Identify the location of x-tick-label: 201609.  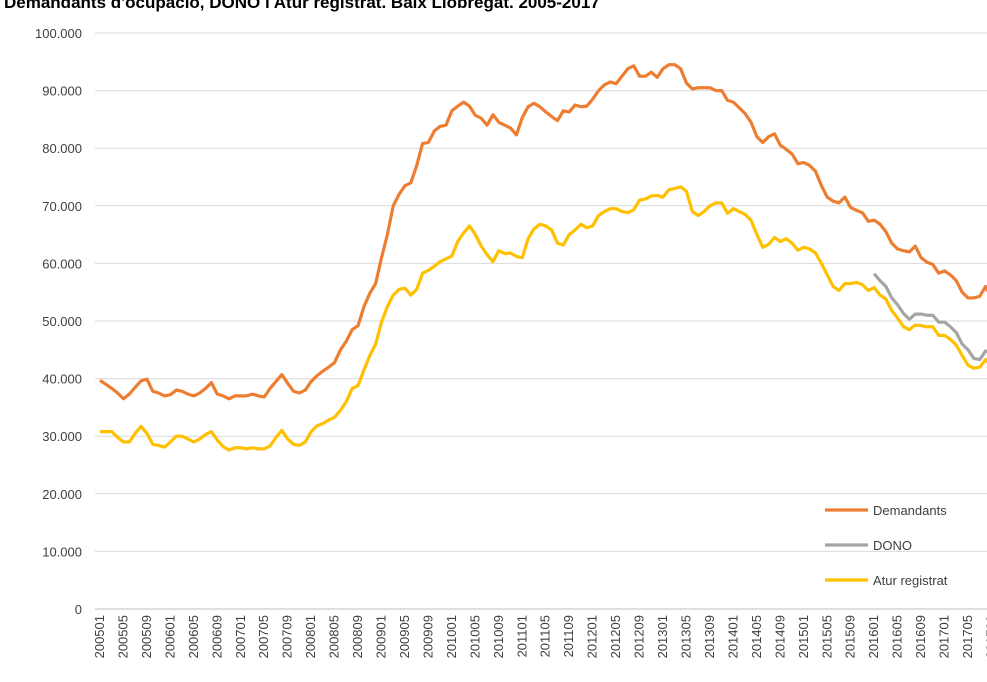
(920, 636).